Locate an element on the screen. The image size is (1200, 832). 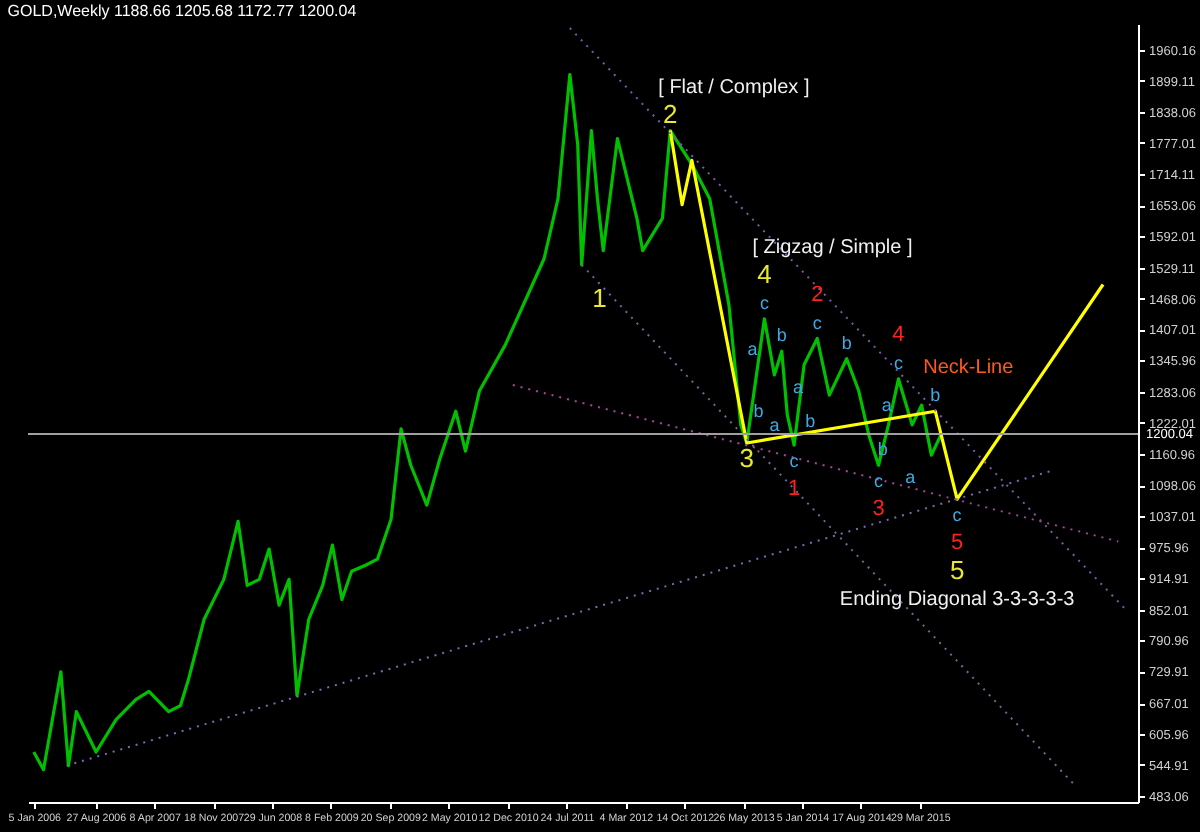
annotation: Neck-Line is located at coordinates (969, 368).